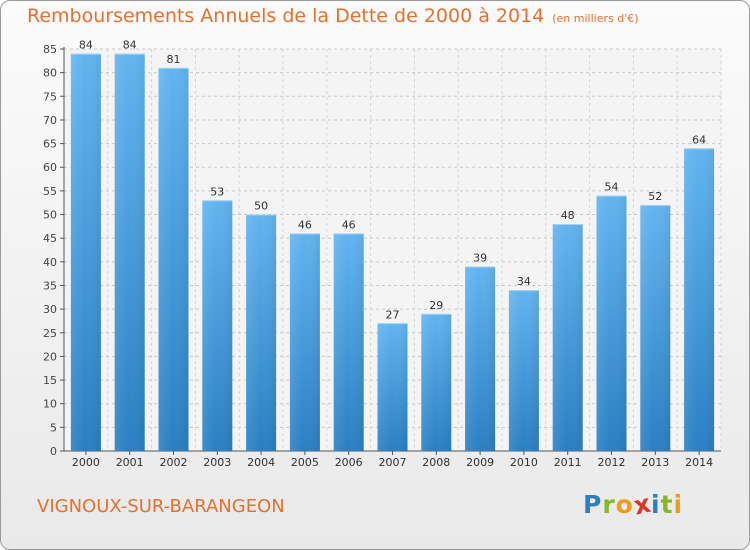 This screenshot has width=750, height=550. What do you see at coordinates (699, 139) in the screenshot?
I see `data-label: 64` at bounding box center [699, 139].